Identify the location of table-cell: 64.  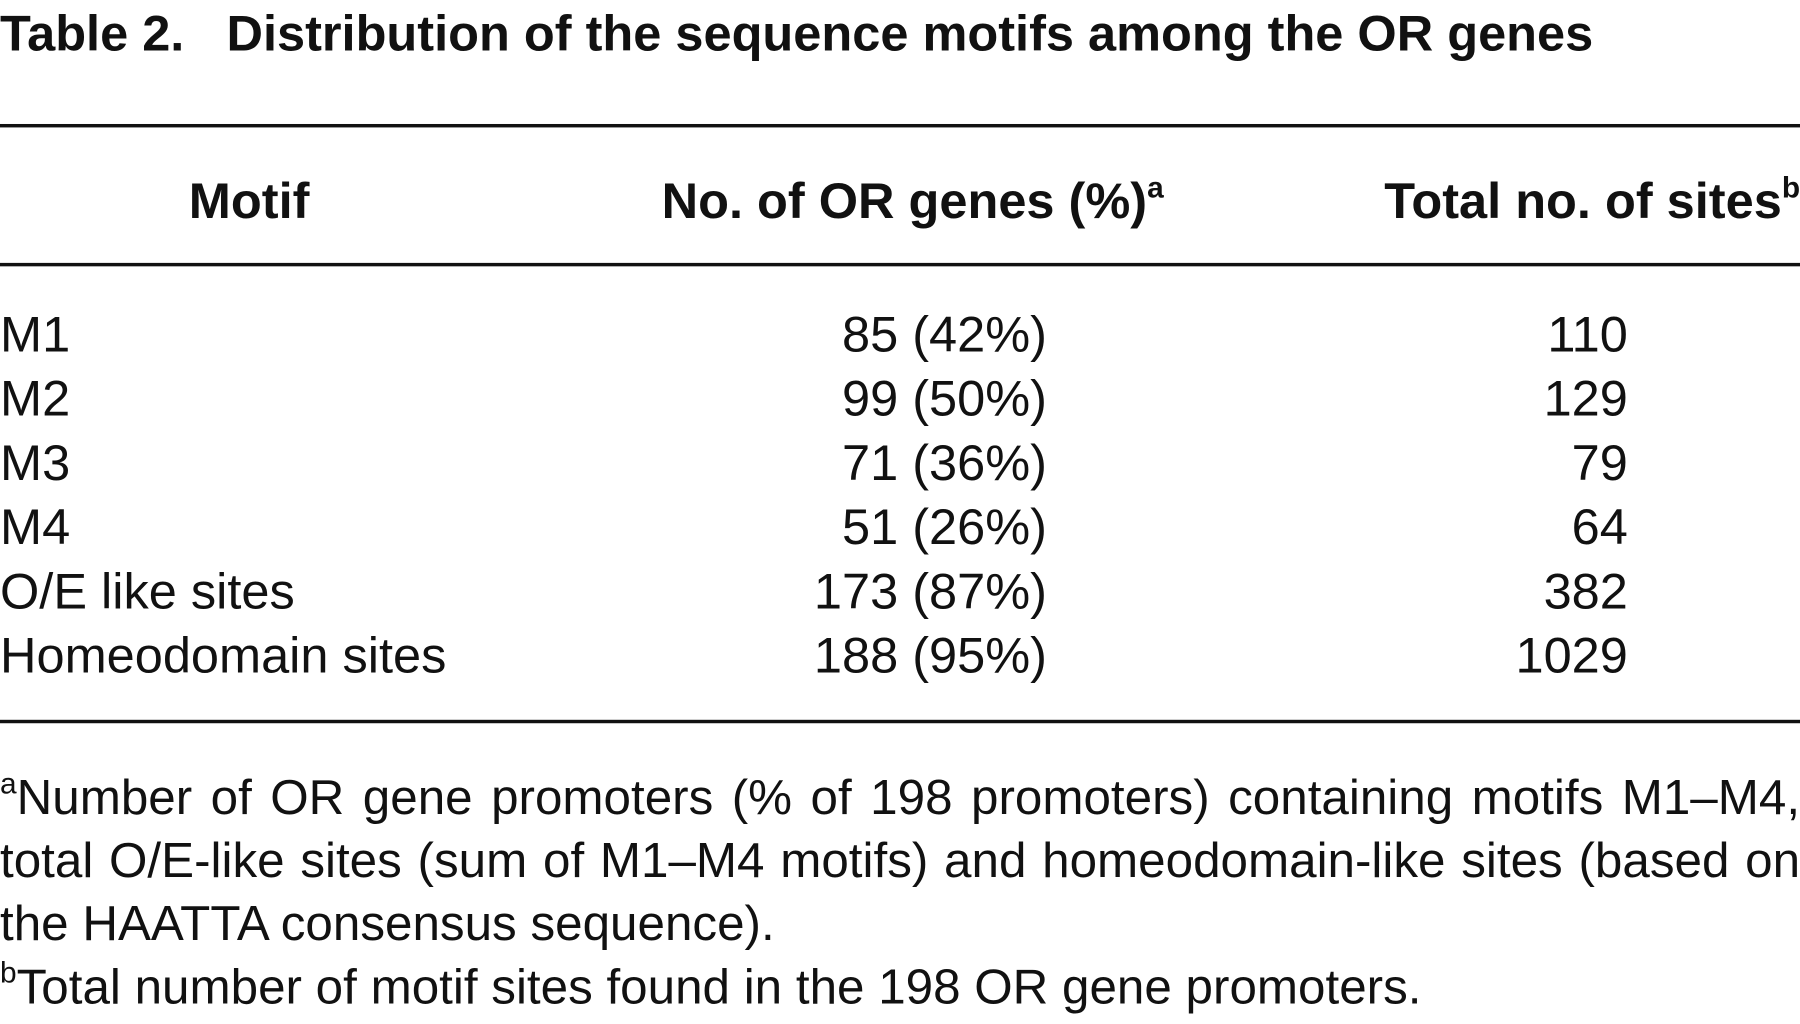
(1599, 527).